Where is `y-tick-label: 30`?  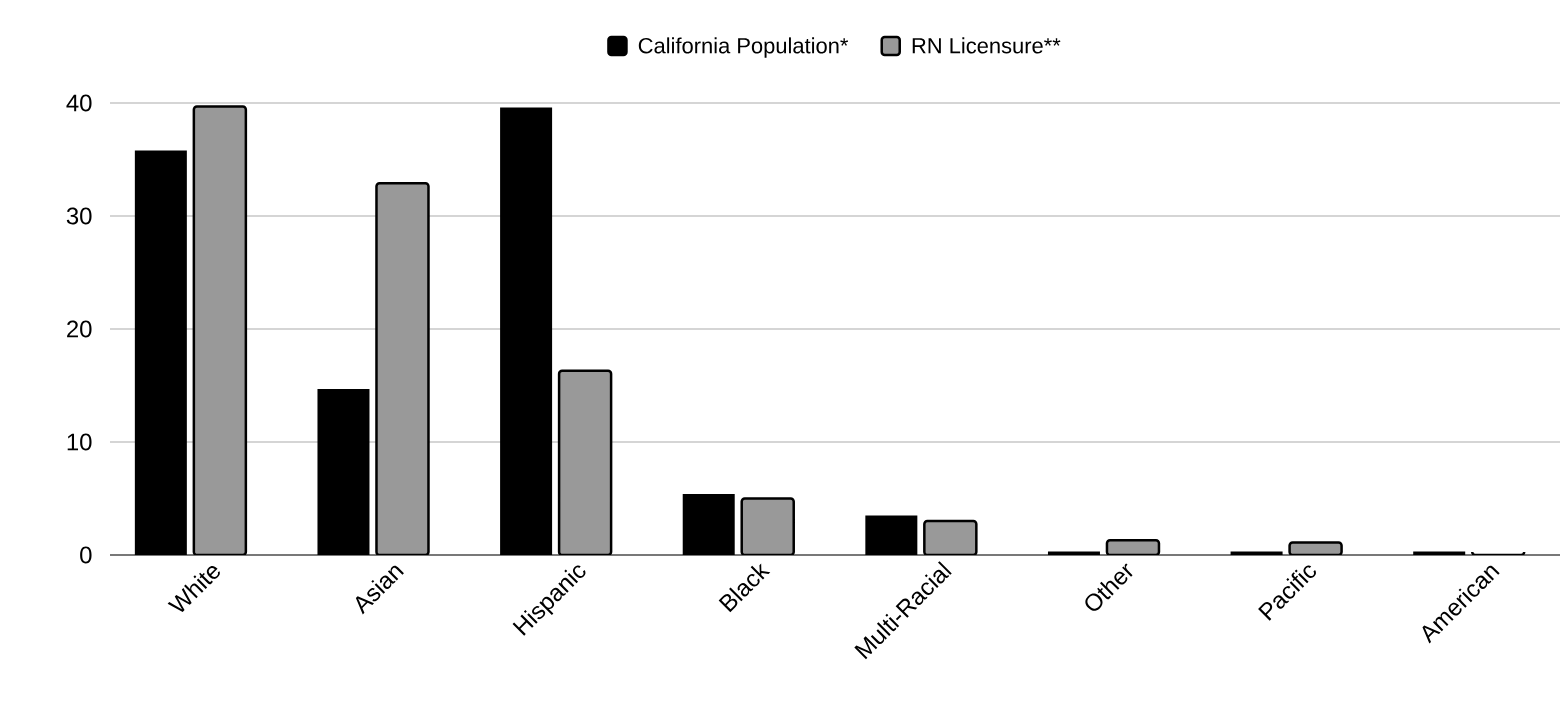
y-tick-label: 30 is located at coordinates (79, 216).